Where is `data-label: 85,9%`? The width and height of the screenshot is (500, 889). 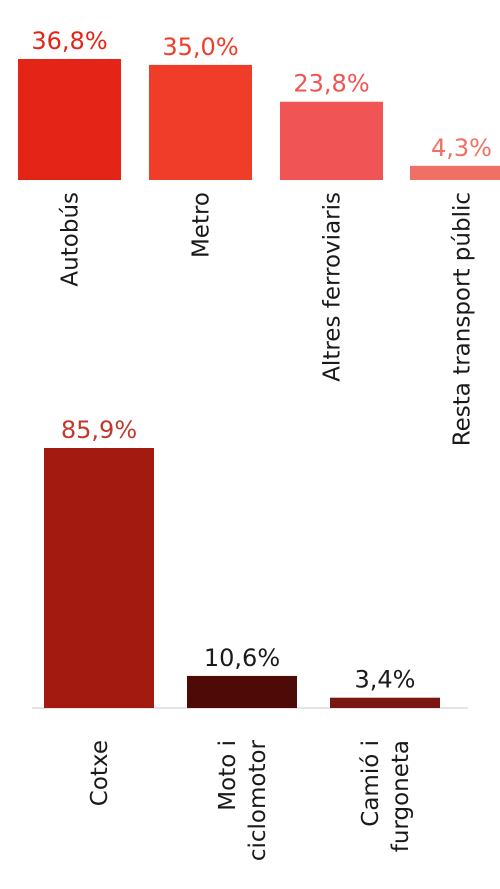
data-label: 85,9% is located at coordinates (99, 430).